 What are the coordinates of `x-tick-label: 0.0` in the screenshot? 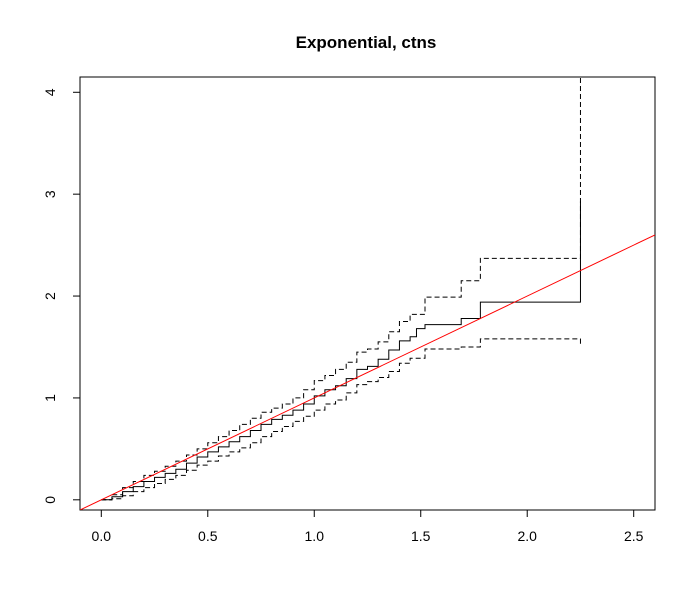 It's located at (102, 536).